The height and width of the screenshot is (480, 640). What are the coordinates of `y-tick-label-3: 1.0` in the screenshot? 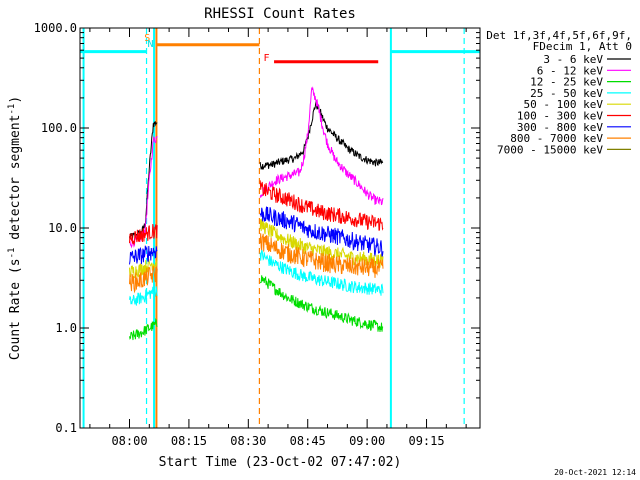 It's located at (66, 328).